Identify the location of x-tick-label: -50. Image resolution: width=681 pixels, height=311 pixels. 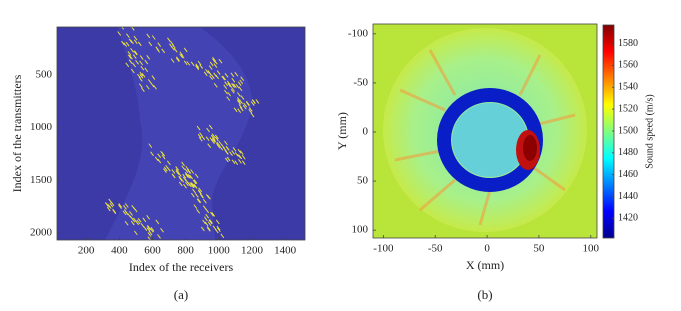
(435, 249).